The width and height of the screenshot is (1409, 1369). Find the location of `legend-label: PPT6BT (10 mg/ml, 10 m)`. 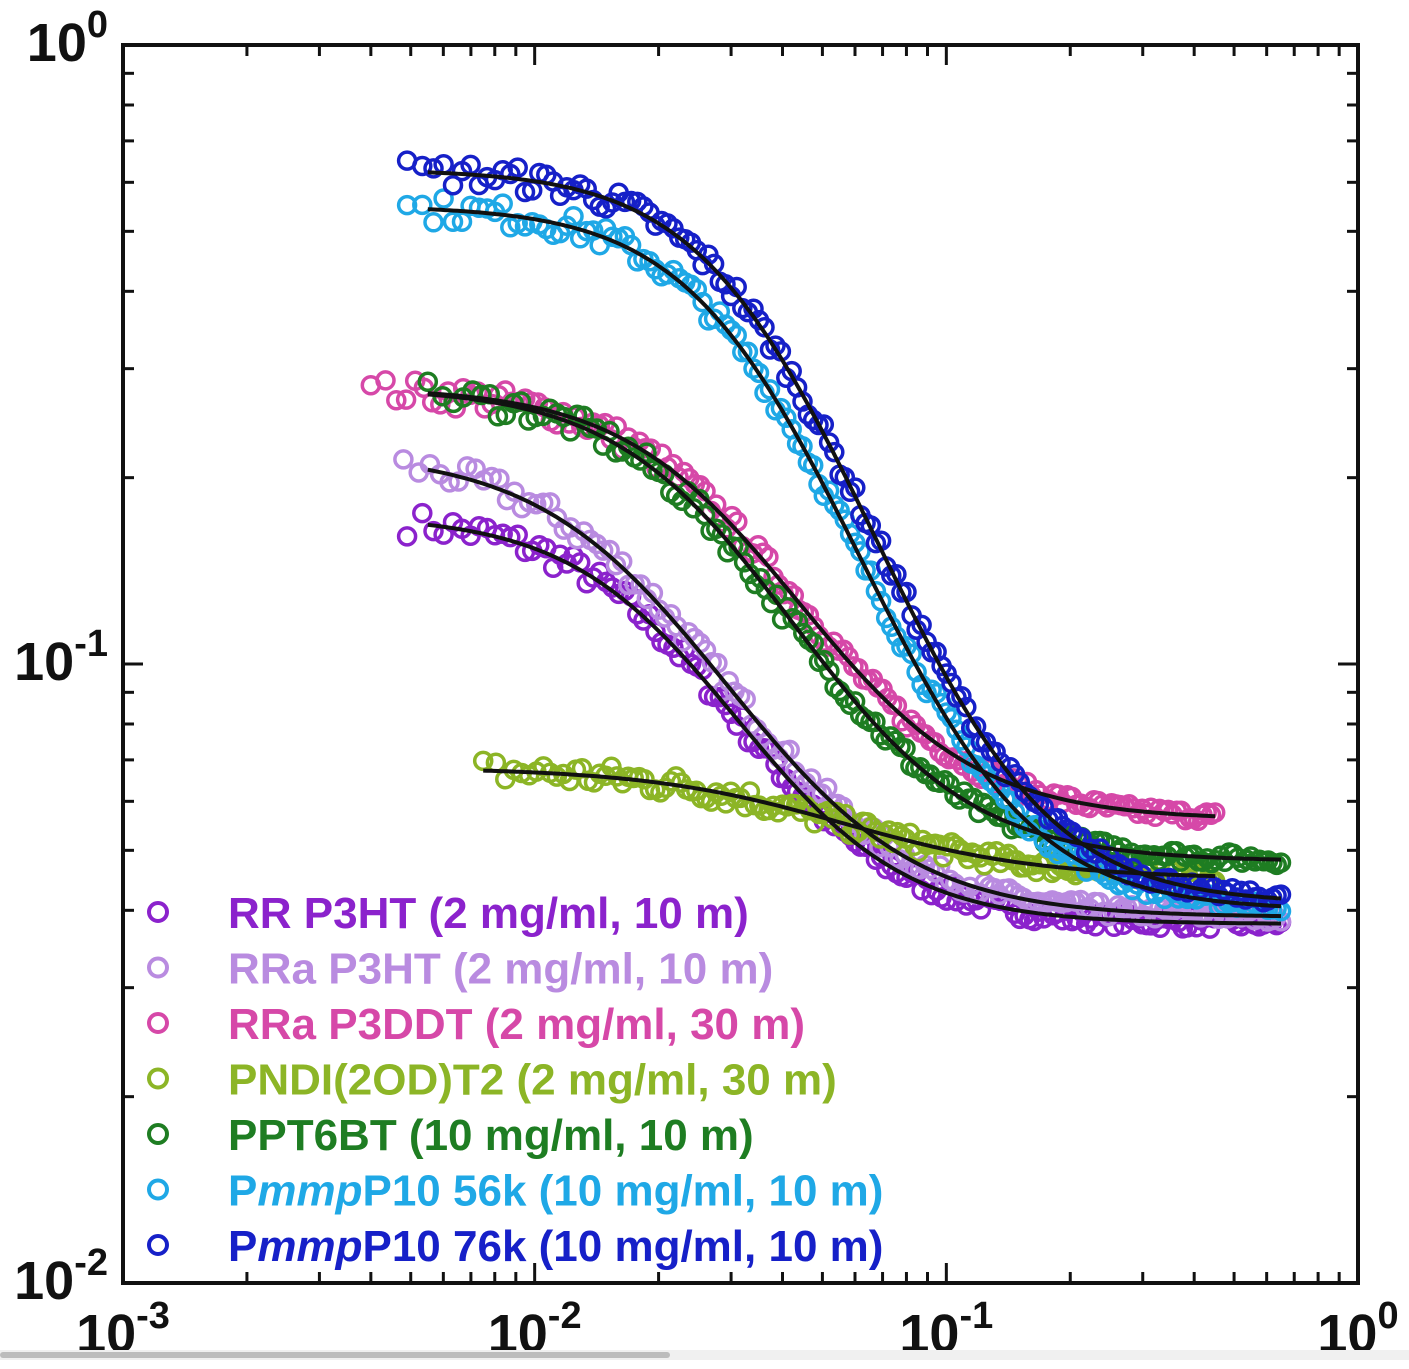

legend-label: PPT6BT (10 mg/ml, 10 m) is located at coordinates (491, 1135).